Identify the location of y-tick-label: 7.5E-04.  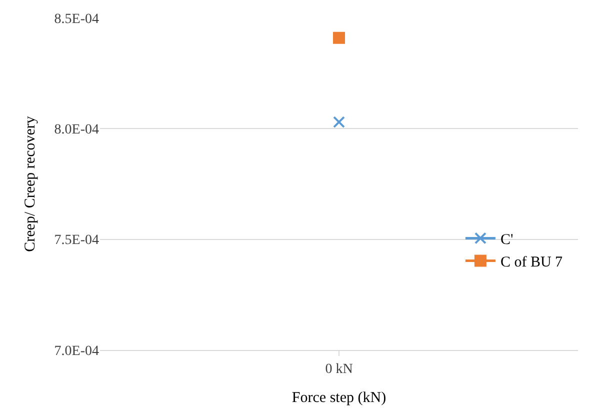
(76, 240).